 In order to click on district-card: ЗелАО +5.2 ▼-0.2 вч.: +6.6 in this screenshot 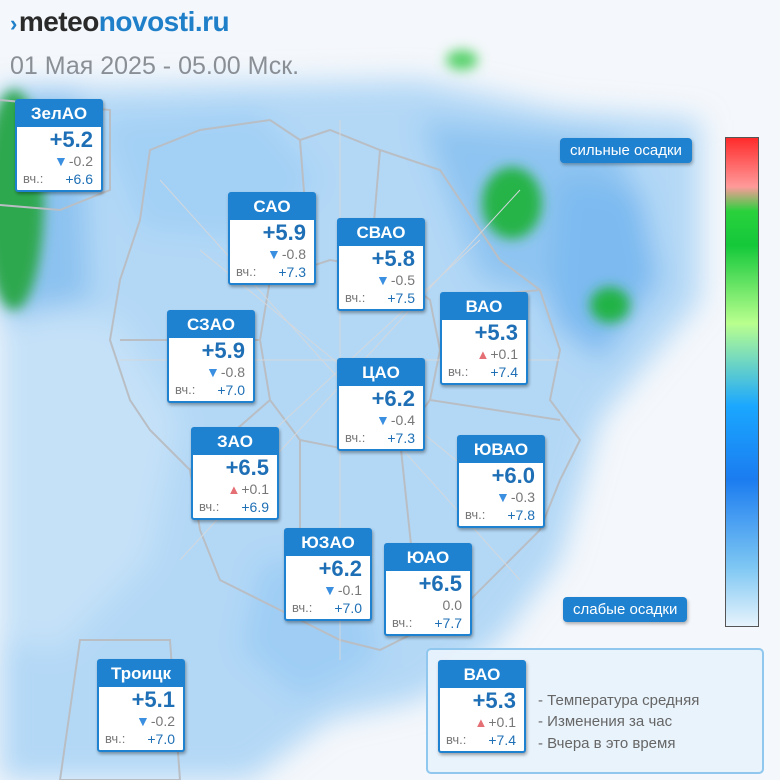, I will do `click(59, 145)`.